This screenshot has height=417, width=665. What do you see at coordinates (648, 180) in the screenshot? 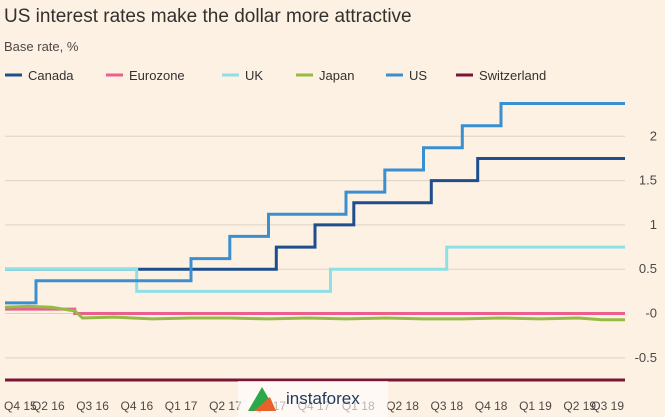
I see `y-tick-label: 1.5` at bounding box center [648, 180].